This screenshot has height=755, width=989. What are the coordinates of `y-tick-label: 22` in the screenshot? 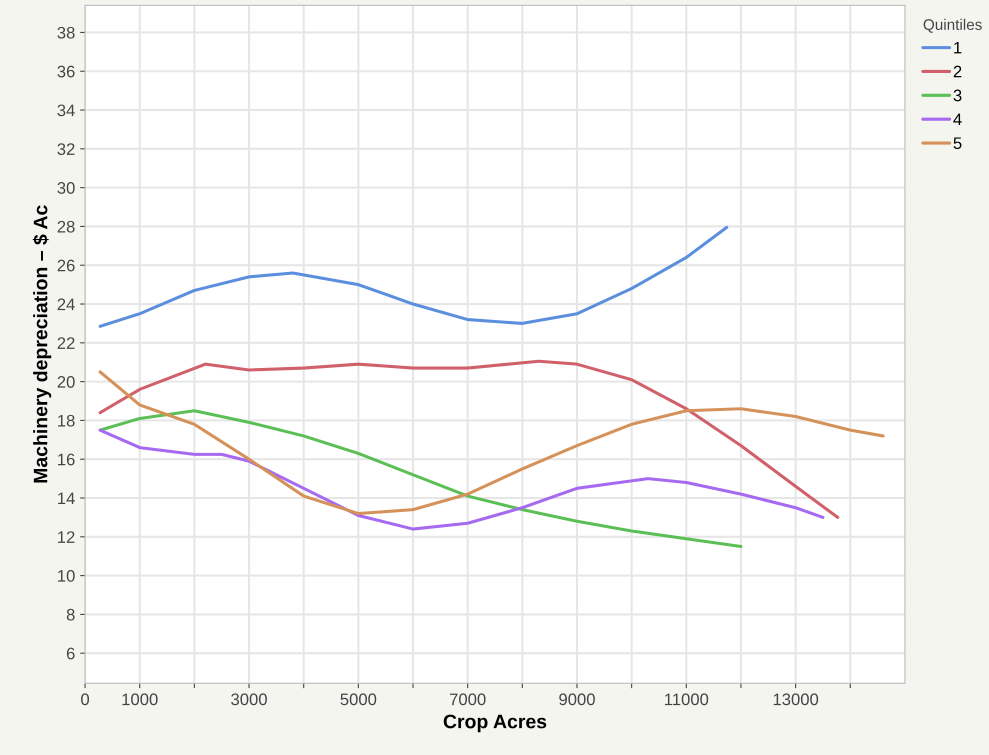 It's located at (66, 343).